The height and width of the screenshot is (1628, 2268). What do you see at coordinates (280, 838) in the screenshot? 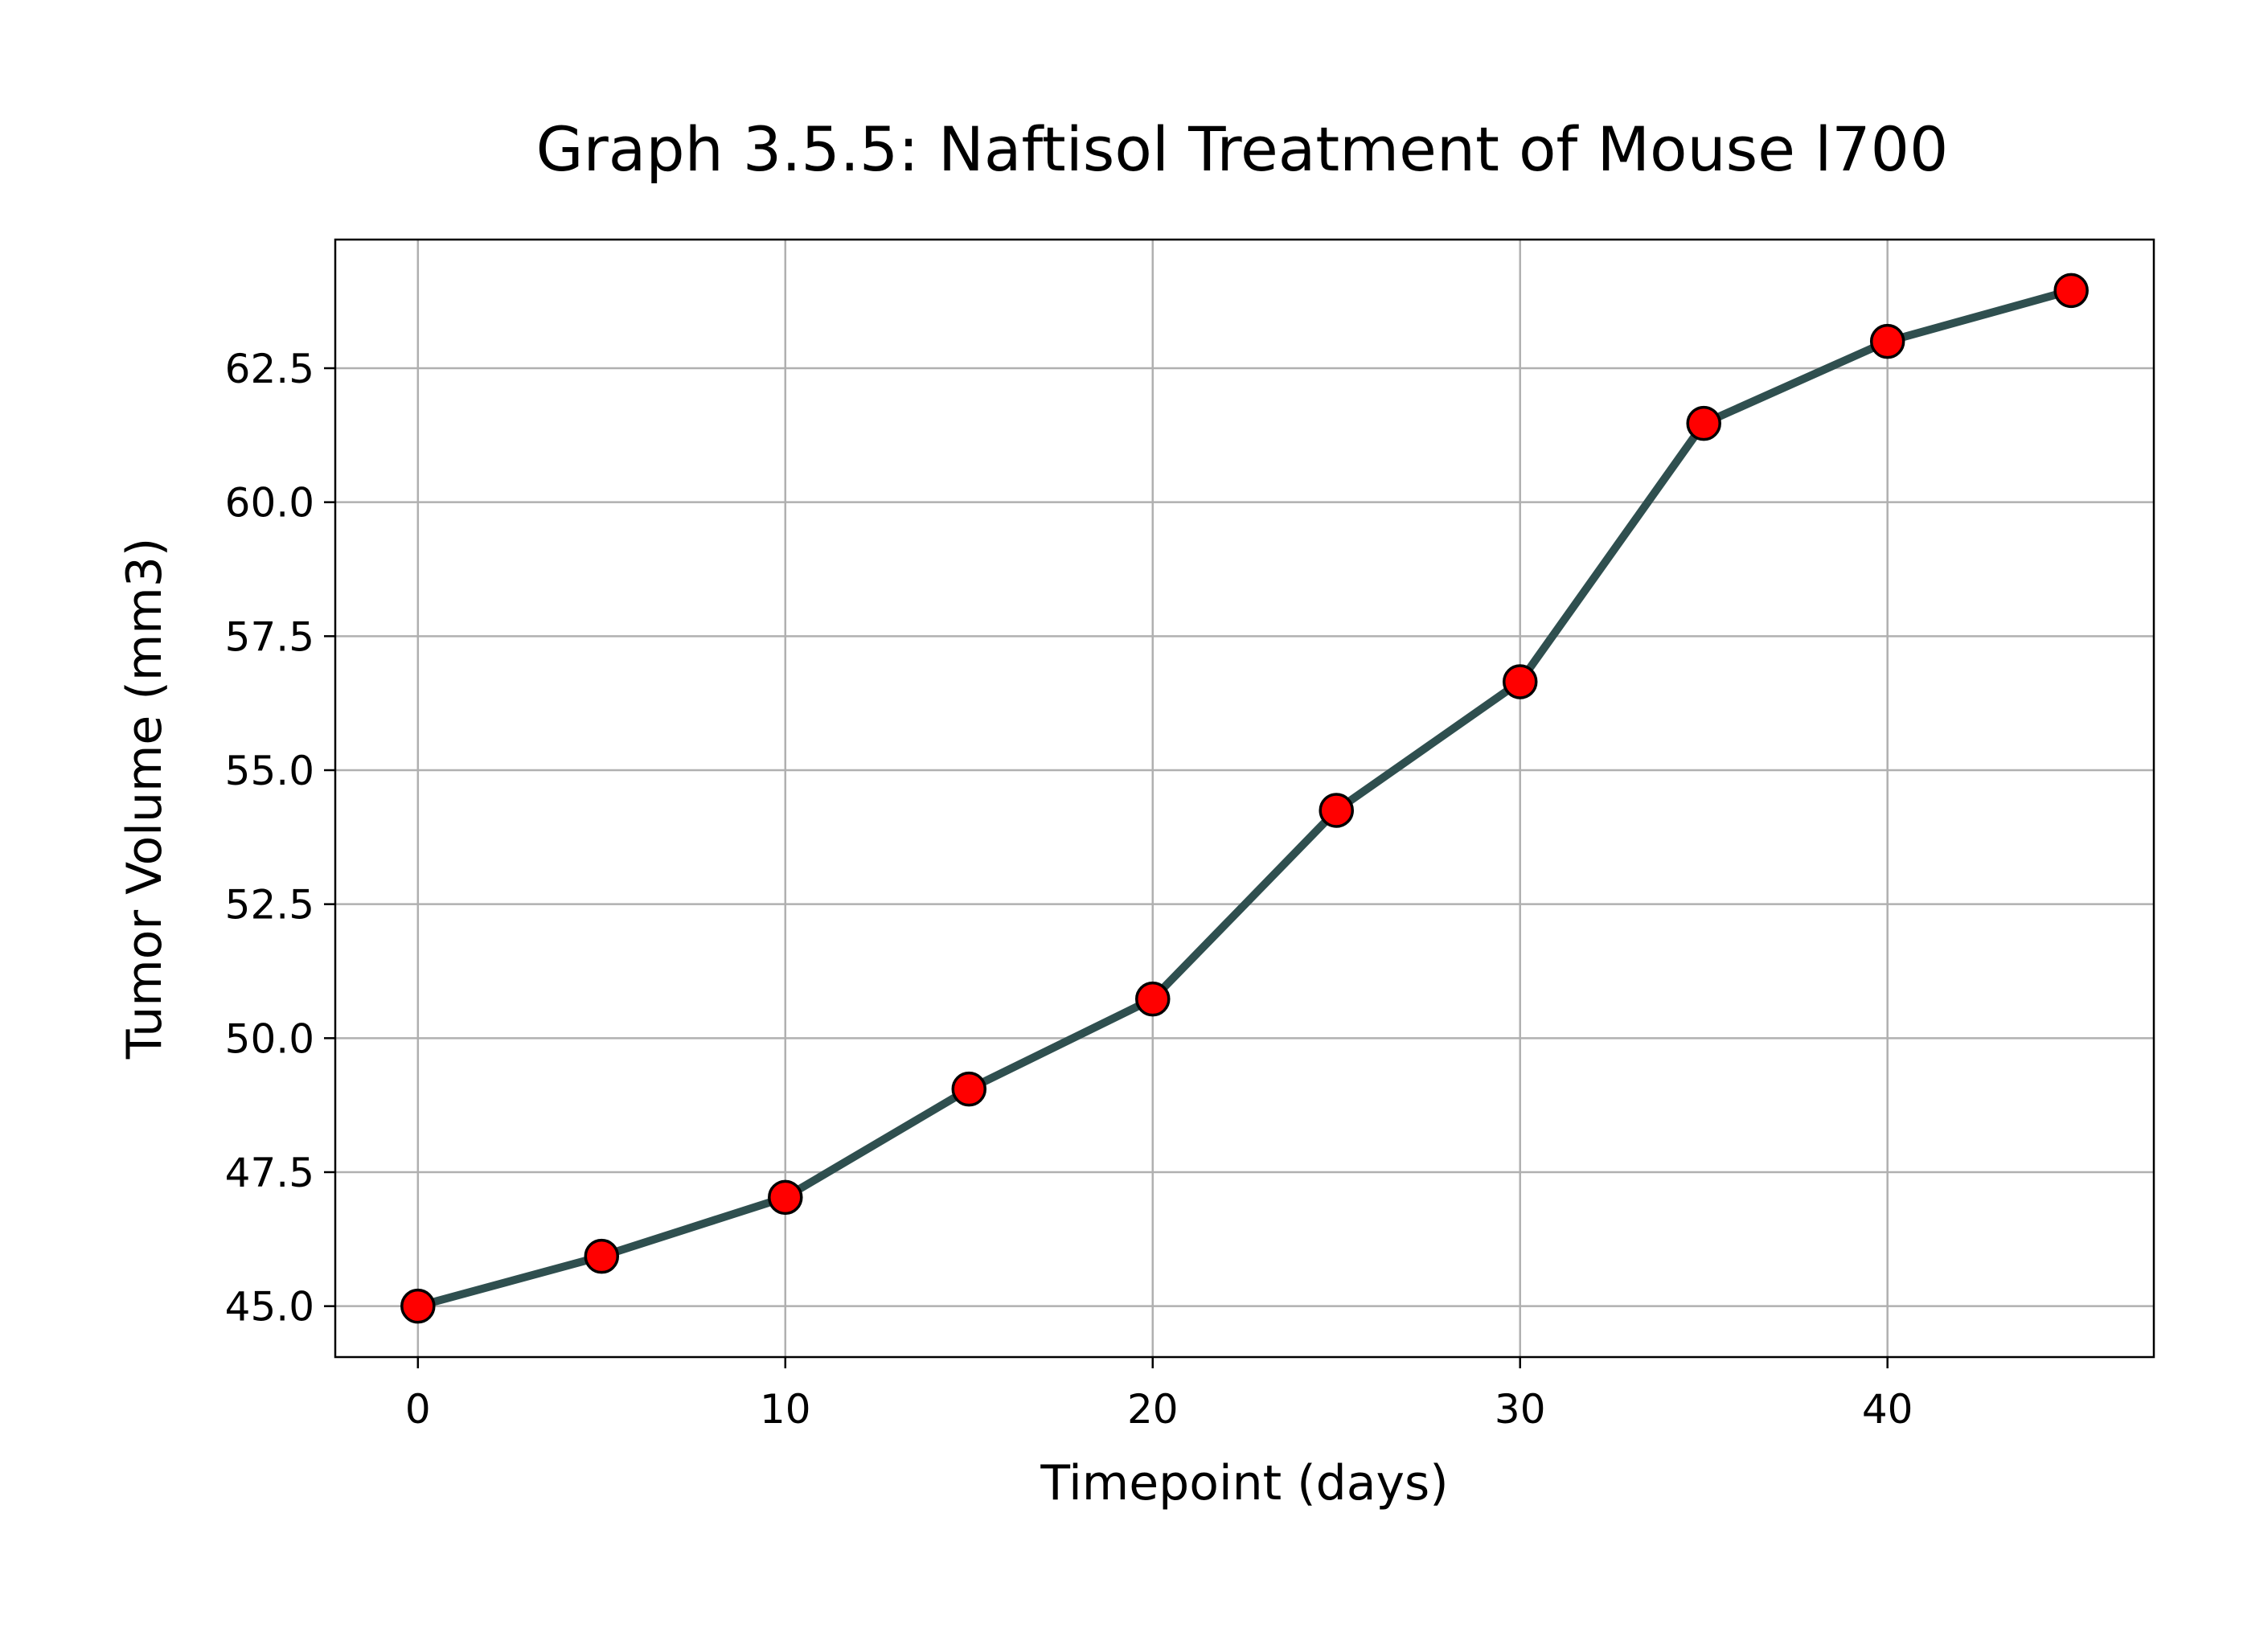
I see `y-axis-ticks: 45.0 47.5 50.0 52.5 55.0 57.5 60.0 62.5` at bounding box center [280, 838].